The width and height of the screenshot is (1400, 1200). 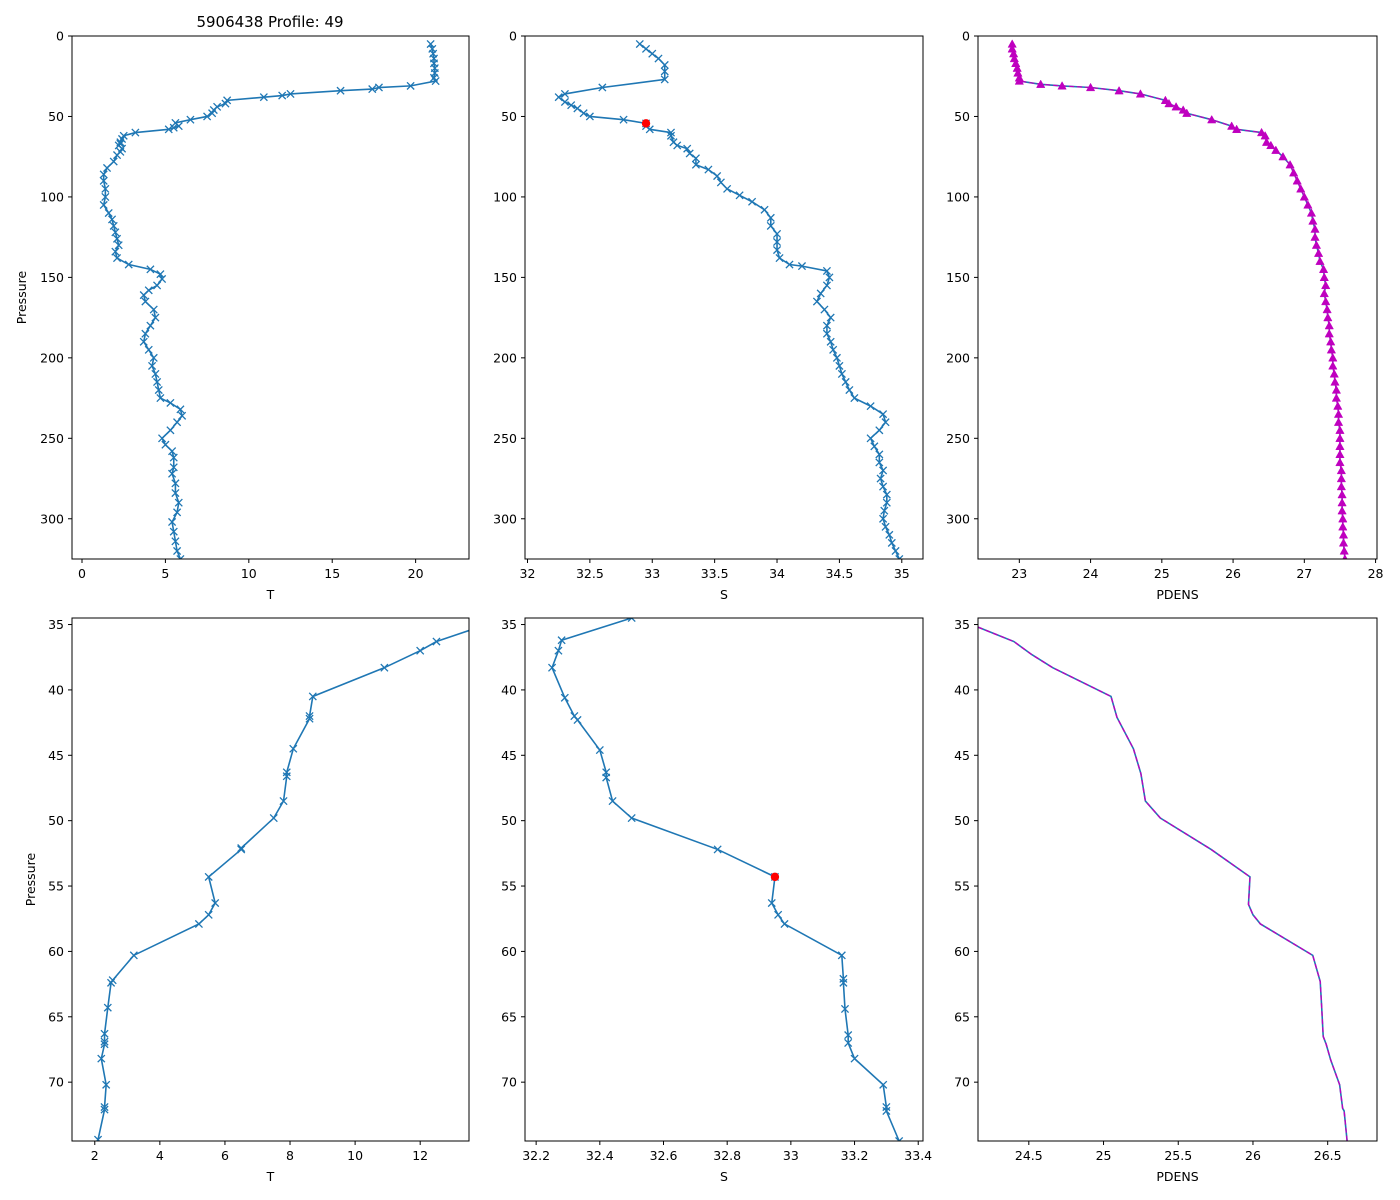 I want to click on bottom-s-x-tick-label: 32.6, so click(x=664, y=1155).